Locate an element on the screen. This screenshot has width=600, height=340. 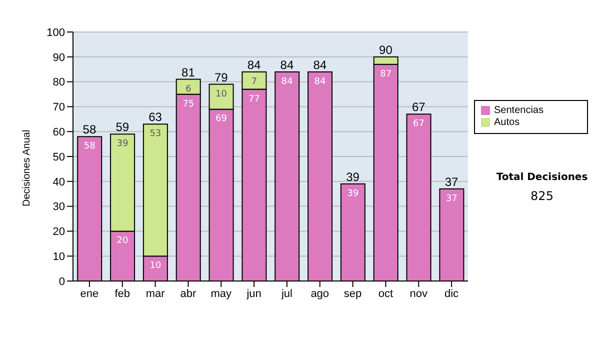
data-label: 7 is located at coordinates (254, 81).